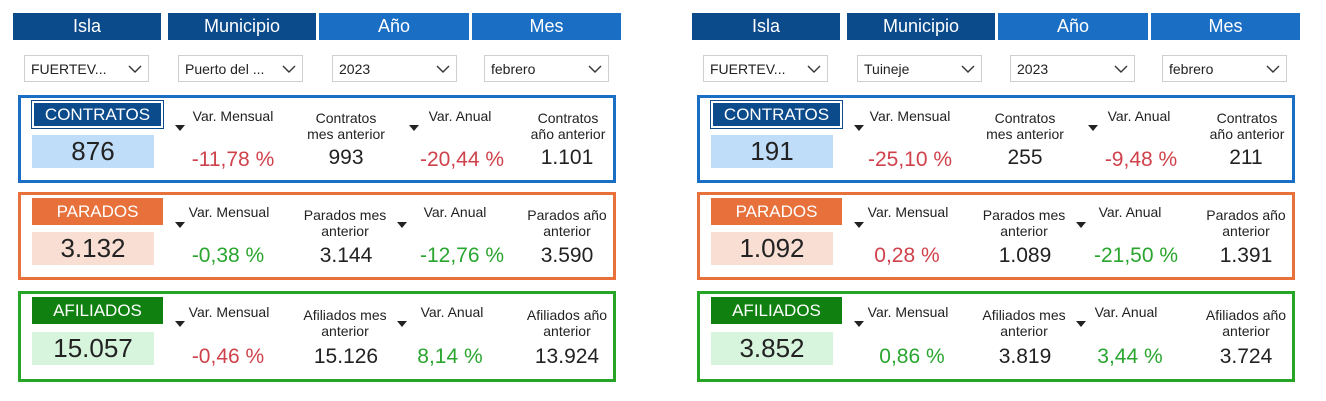  Describe the element at coordinates (1130, 356) in the screenshot. I see `var-anual-value: 3,44 %` at that location.